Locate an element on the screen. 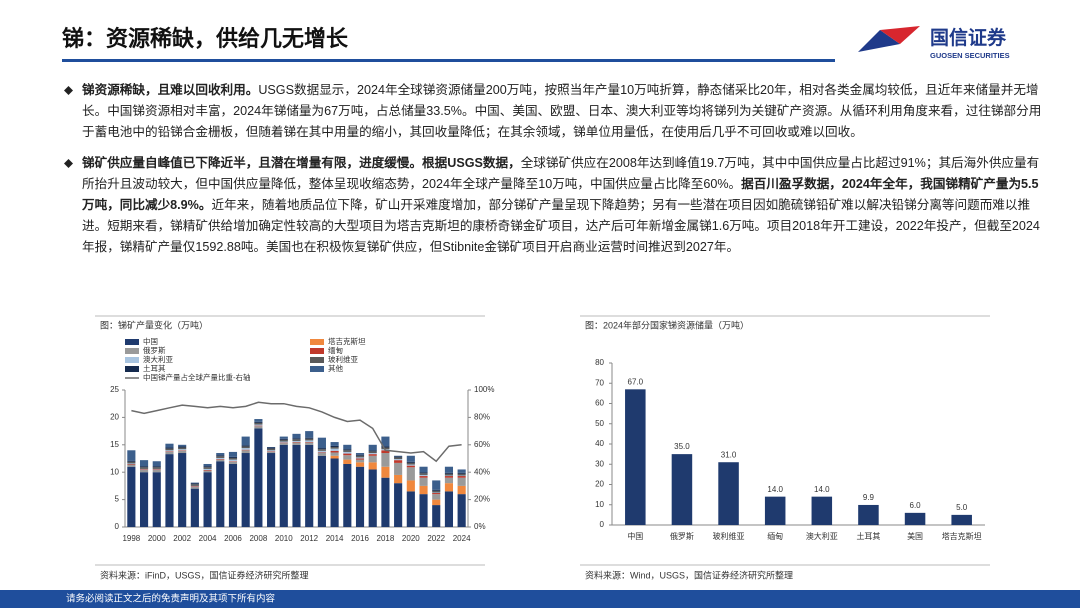  value-label: 5.0 is located at coordinates (962, 507).